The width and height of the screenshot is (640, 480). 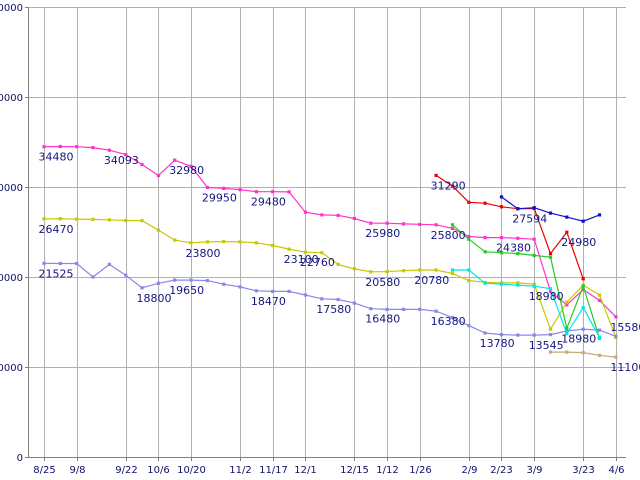 I want to click on data-value-label: 29950, so click(x=219, y=197).